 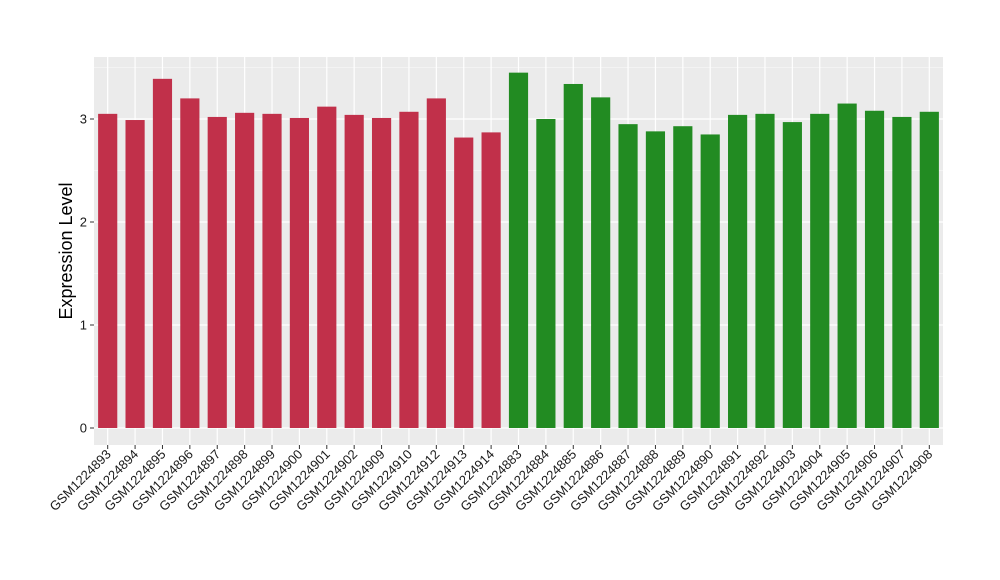 What do you see at coordinates (83, 222) in the screenshot?
I see `y-tick-label: 2` at bounding box center [83, 222].